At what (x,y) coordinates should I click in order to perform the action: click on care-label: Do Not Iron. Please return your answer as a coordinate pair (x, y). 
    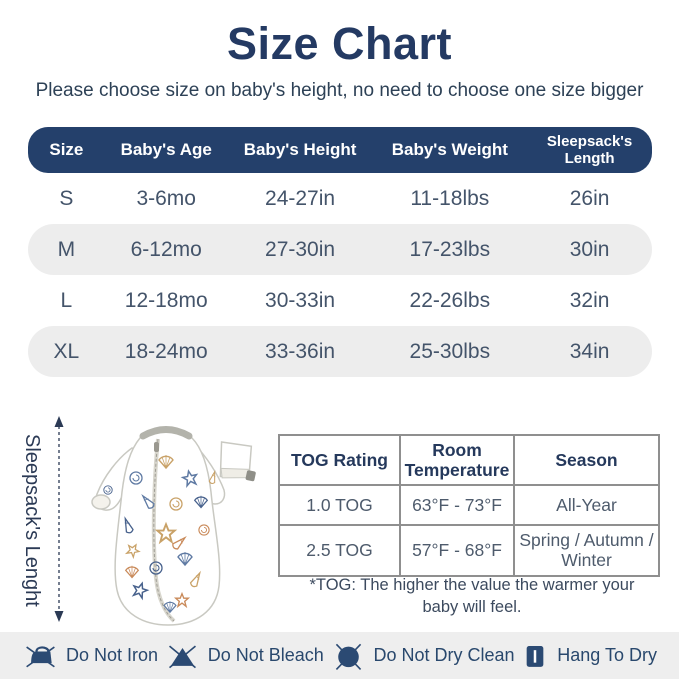
    Looking at the image, I should click on (112, 655).